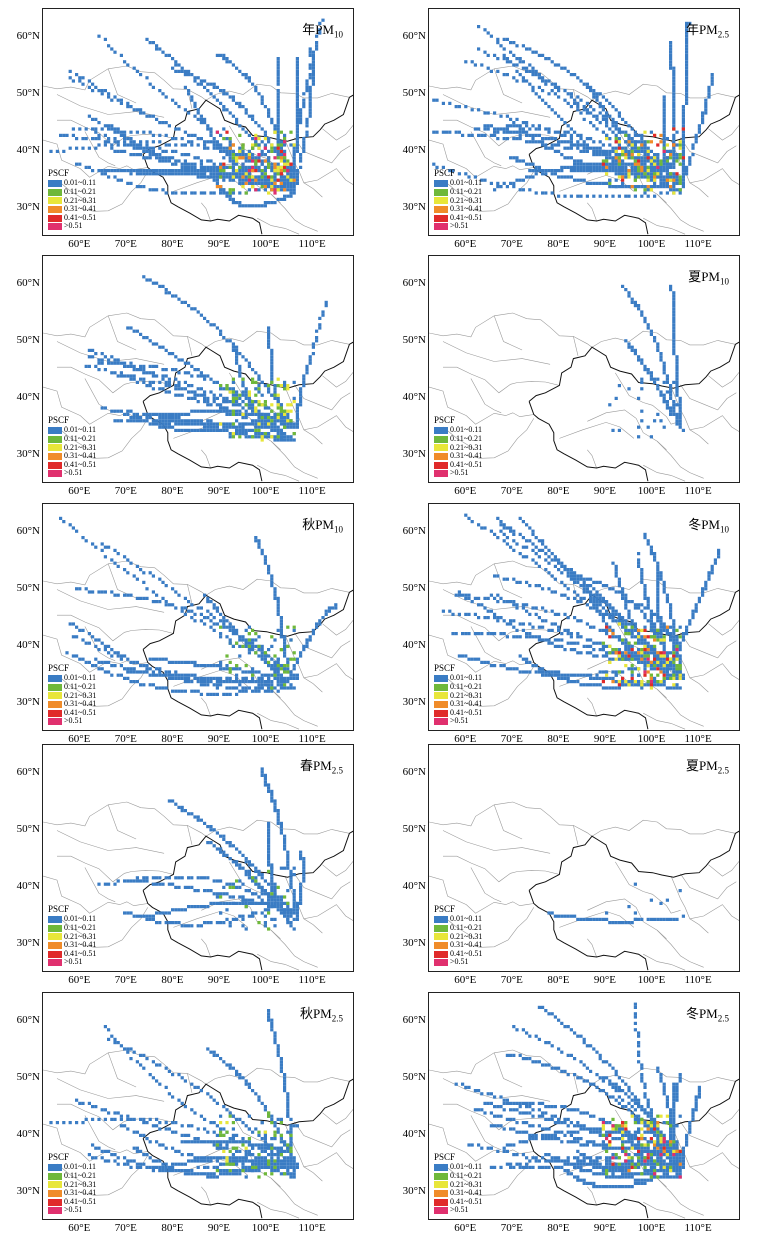 This screenshot has height=1238, width=766. What do you see at coordinates (115, 869) in the screenshot?
I see `boundary-line` at bounding box center [115, 869].